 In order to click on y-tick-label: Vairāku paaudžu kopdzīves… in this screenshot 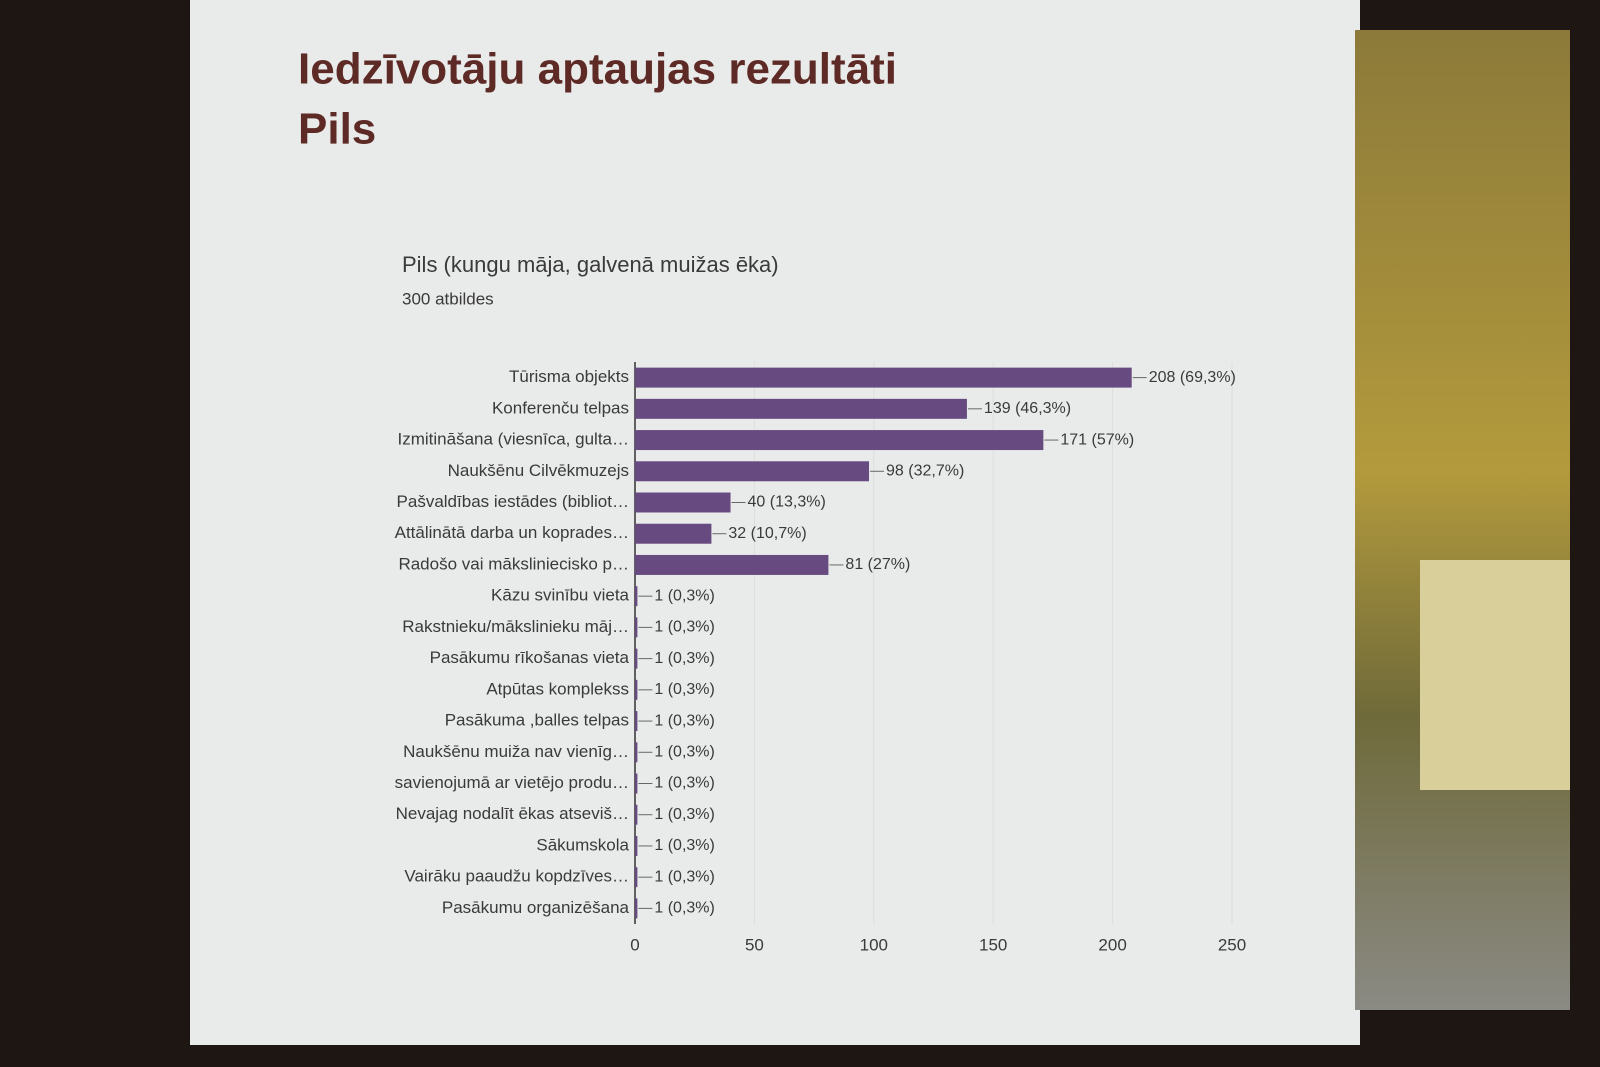, I will do `click(516, 876)`.